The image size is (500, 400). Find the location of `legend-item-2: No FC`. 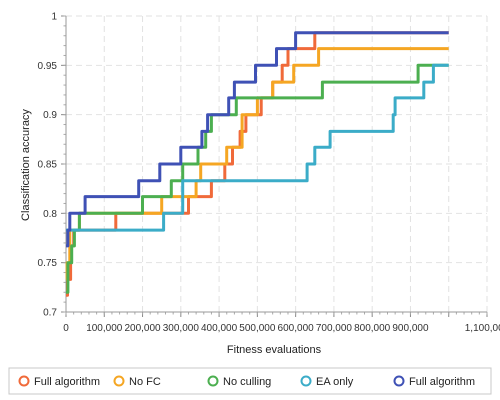

legend-item-2: No FC is located at coordinates (137, 381).